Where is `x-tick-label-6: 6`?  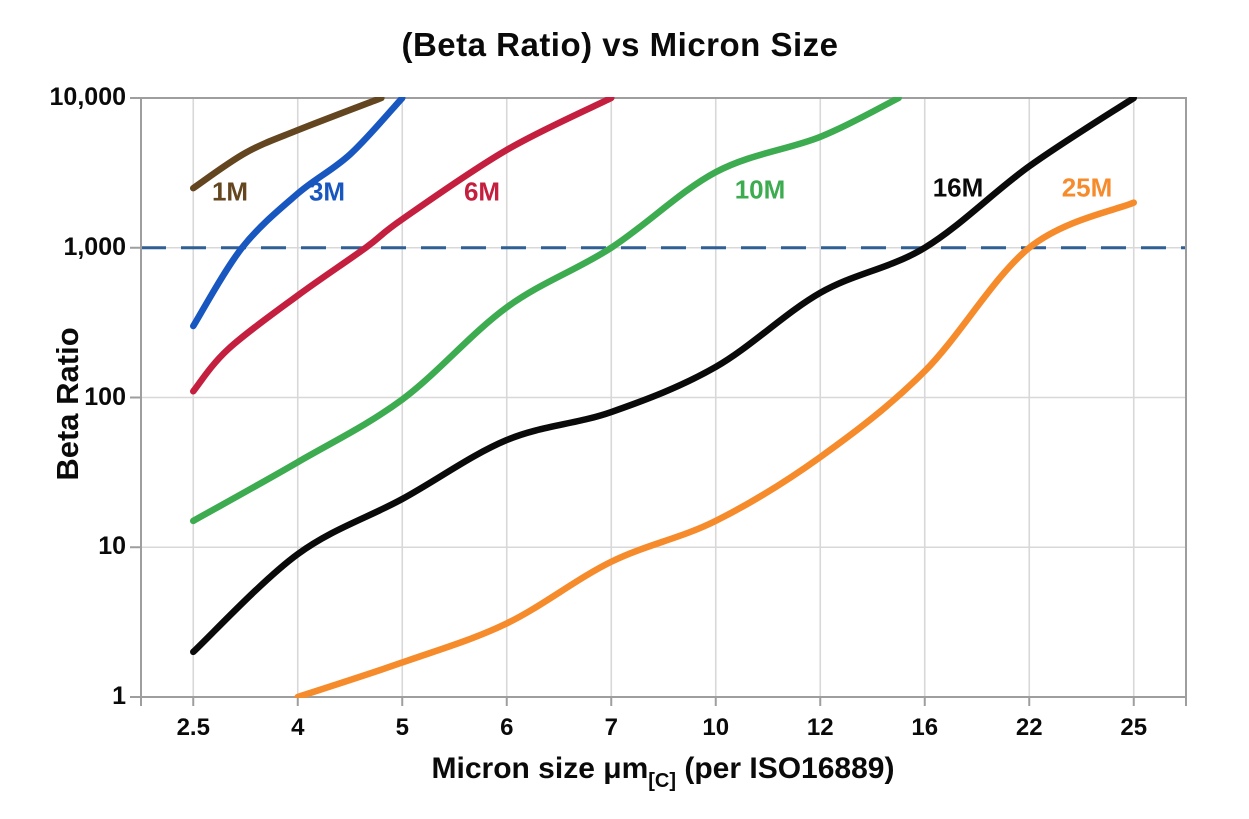
x-tick-label-6: 6 is located at coordinates (507, 727).